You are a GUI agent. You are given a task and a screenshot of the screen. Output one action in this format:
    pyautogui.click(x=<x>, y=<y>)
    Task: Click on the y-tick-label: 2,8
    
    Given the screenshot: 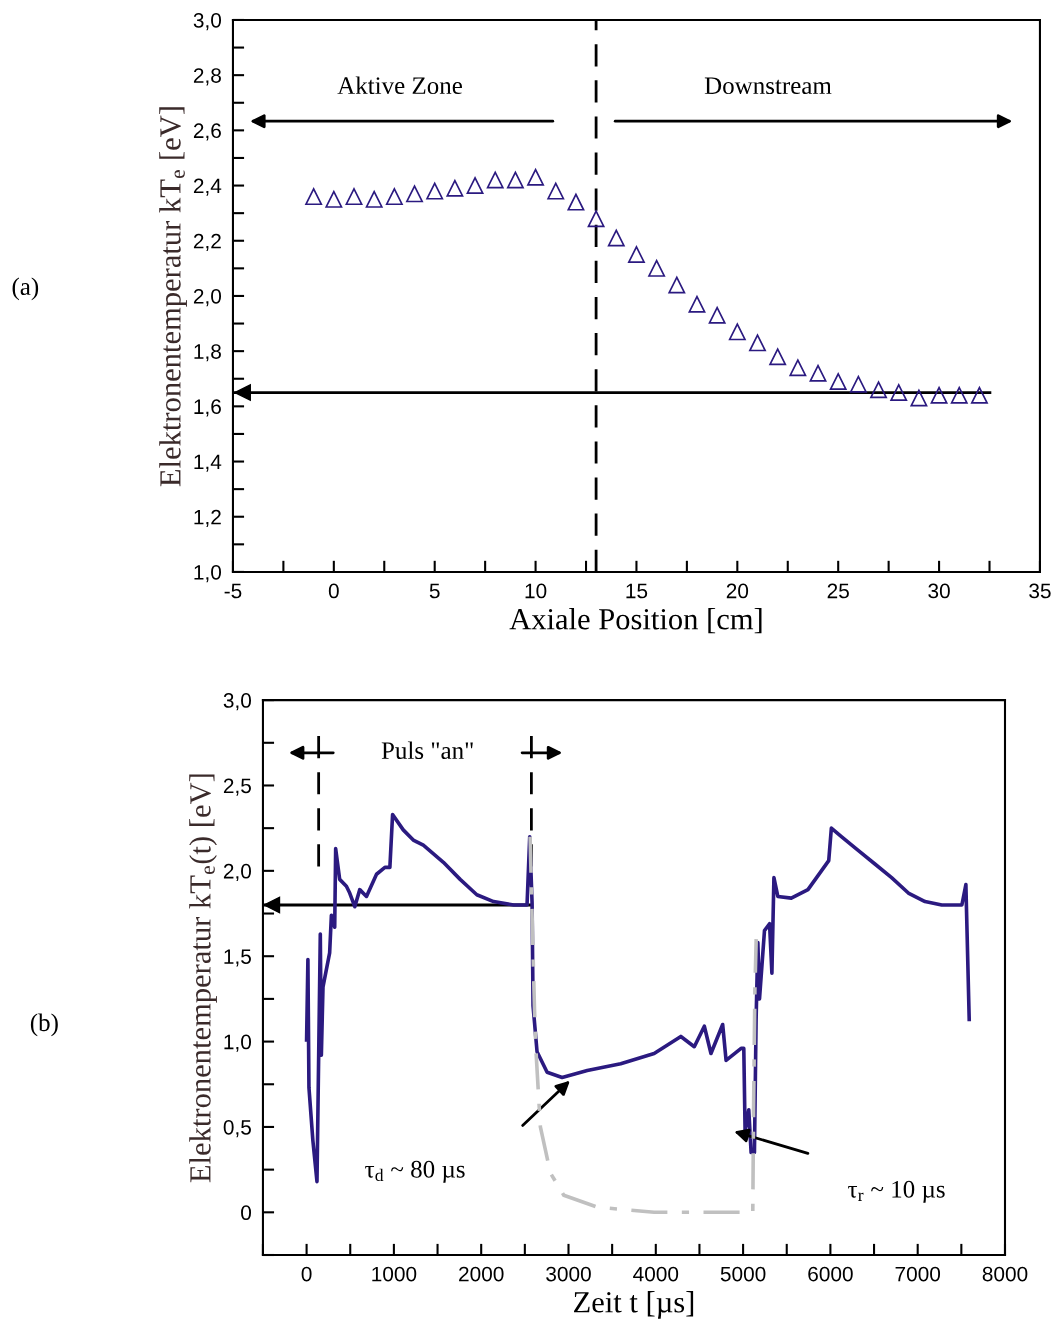 What is the action you would take?
    pyautogui.click(x=207, y=77)
    